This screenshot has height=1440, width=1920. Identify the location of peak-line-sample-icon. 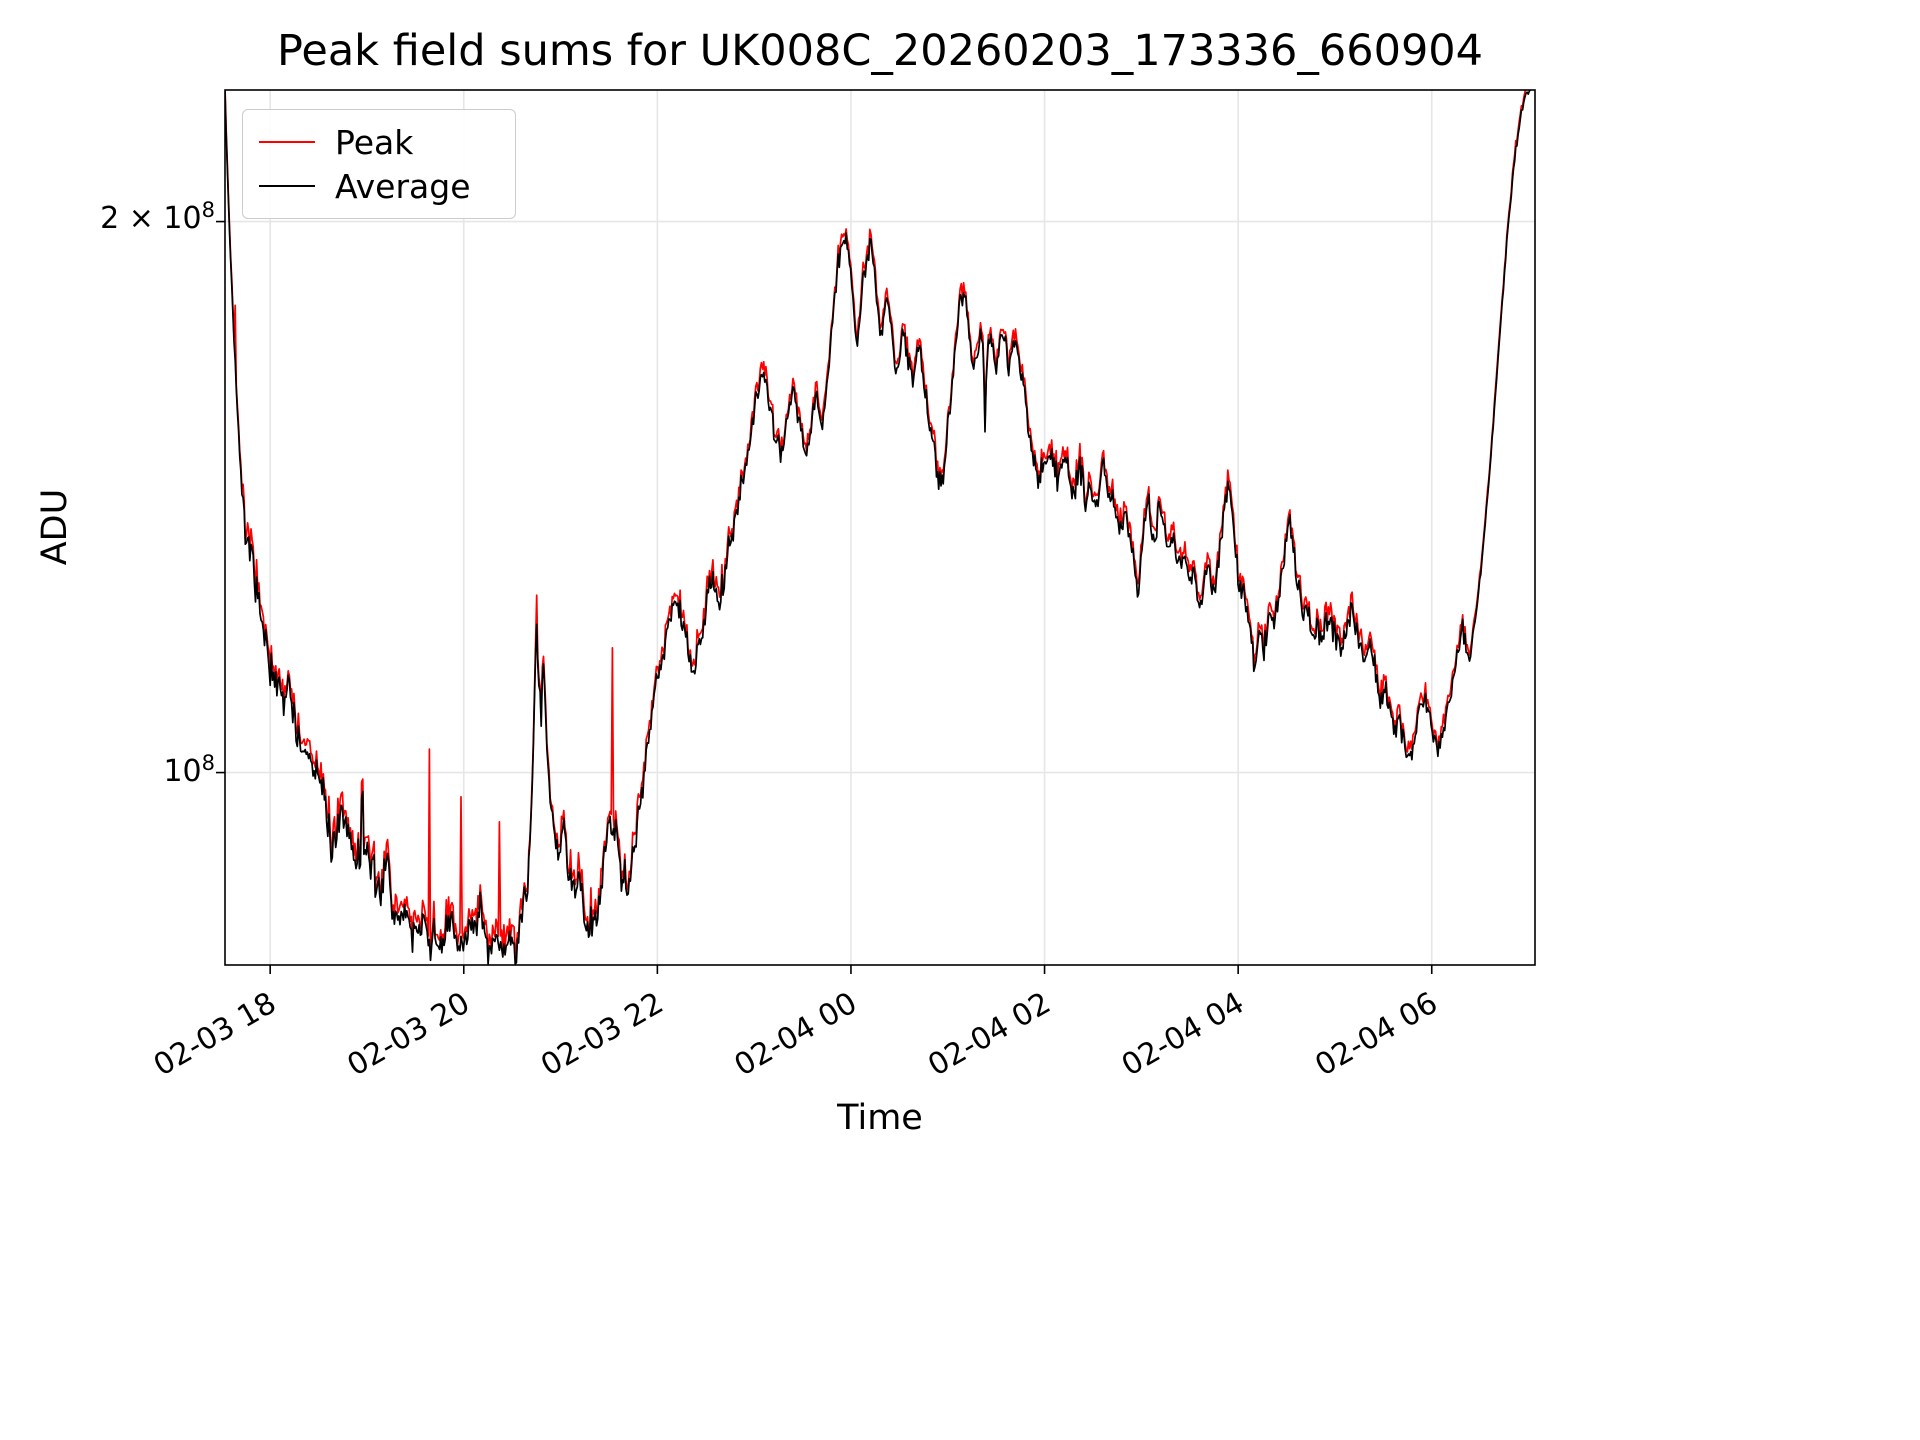
(287, 142).